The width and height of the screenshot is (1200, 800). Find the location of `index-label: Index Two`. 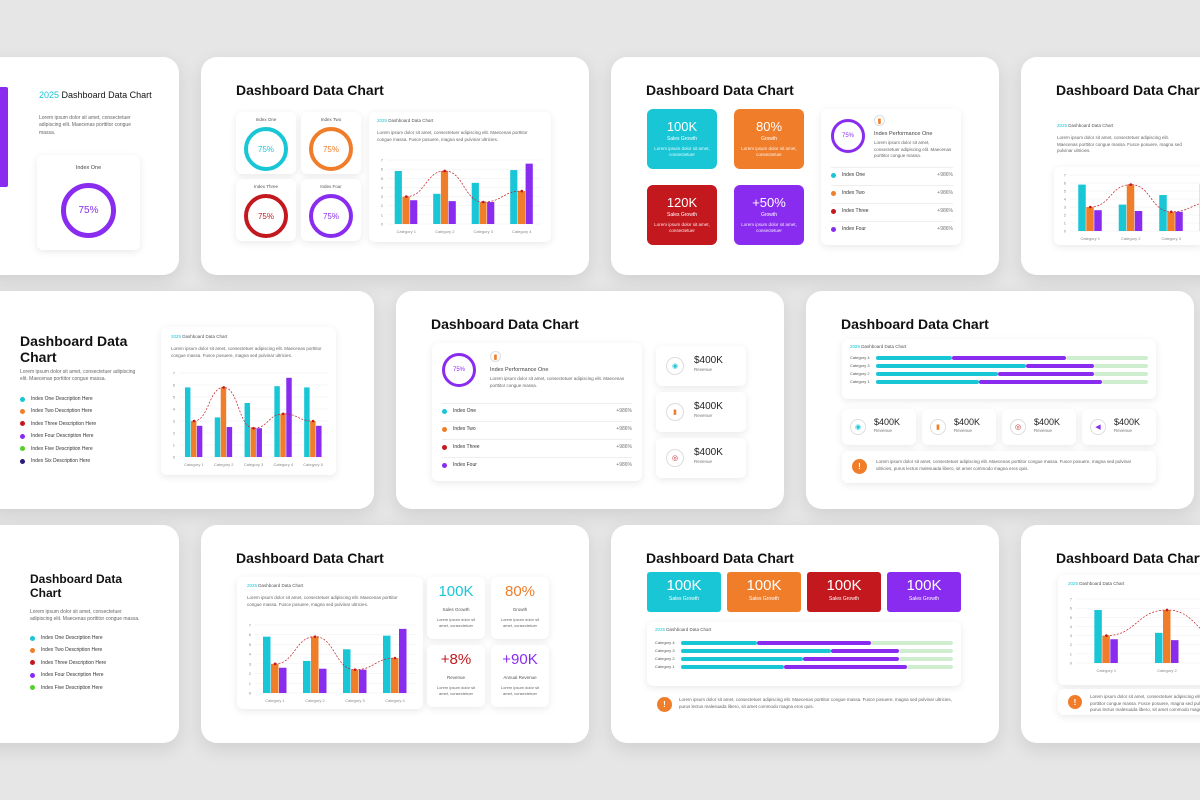

index-label: Index Two is located at coordinates (331, 119).